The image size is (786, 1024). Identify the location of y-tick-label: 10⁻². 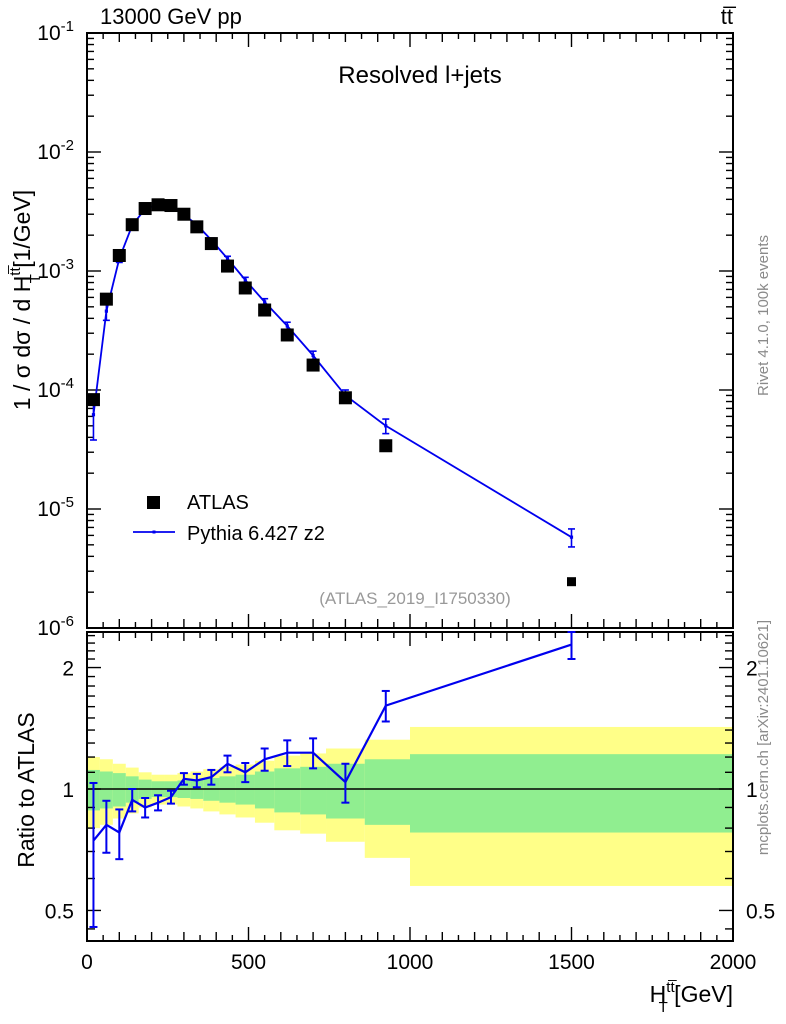
(55, 150).